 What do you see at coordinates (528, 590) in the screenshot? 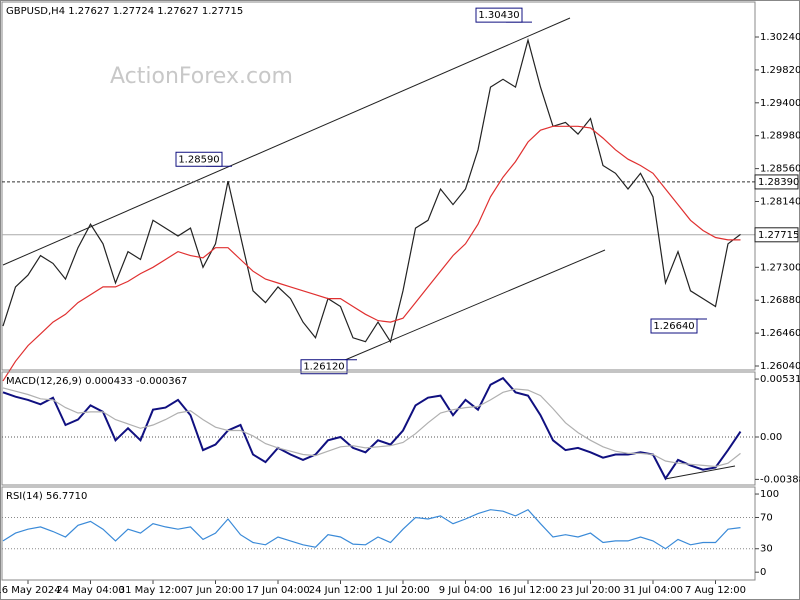
I see `x-tick-label: 16 Jul 12:00` at bounding box center [528, 590].